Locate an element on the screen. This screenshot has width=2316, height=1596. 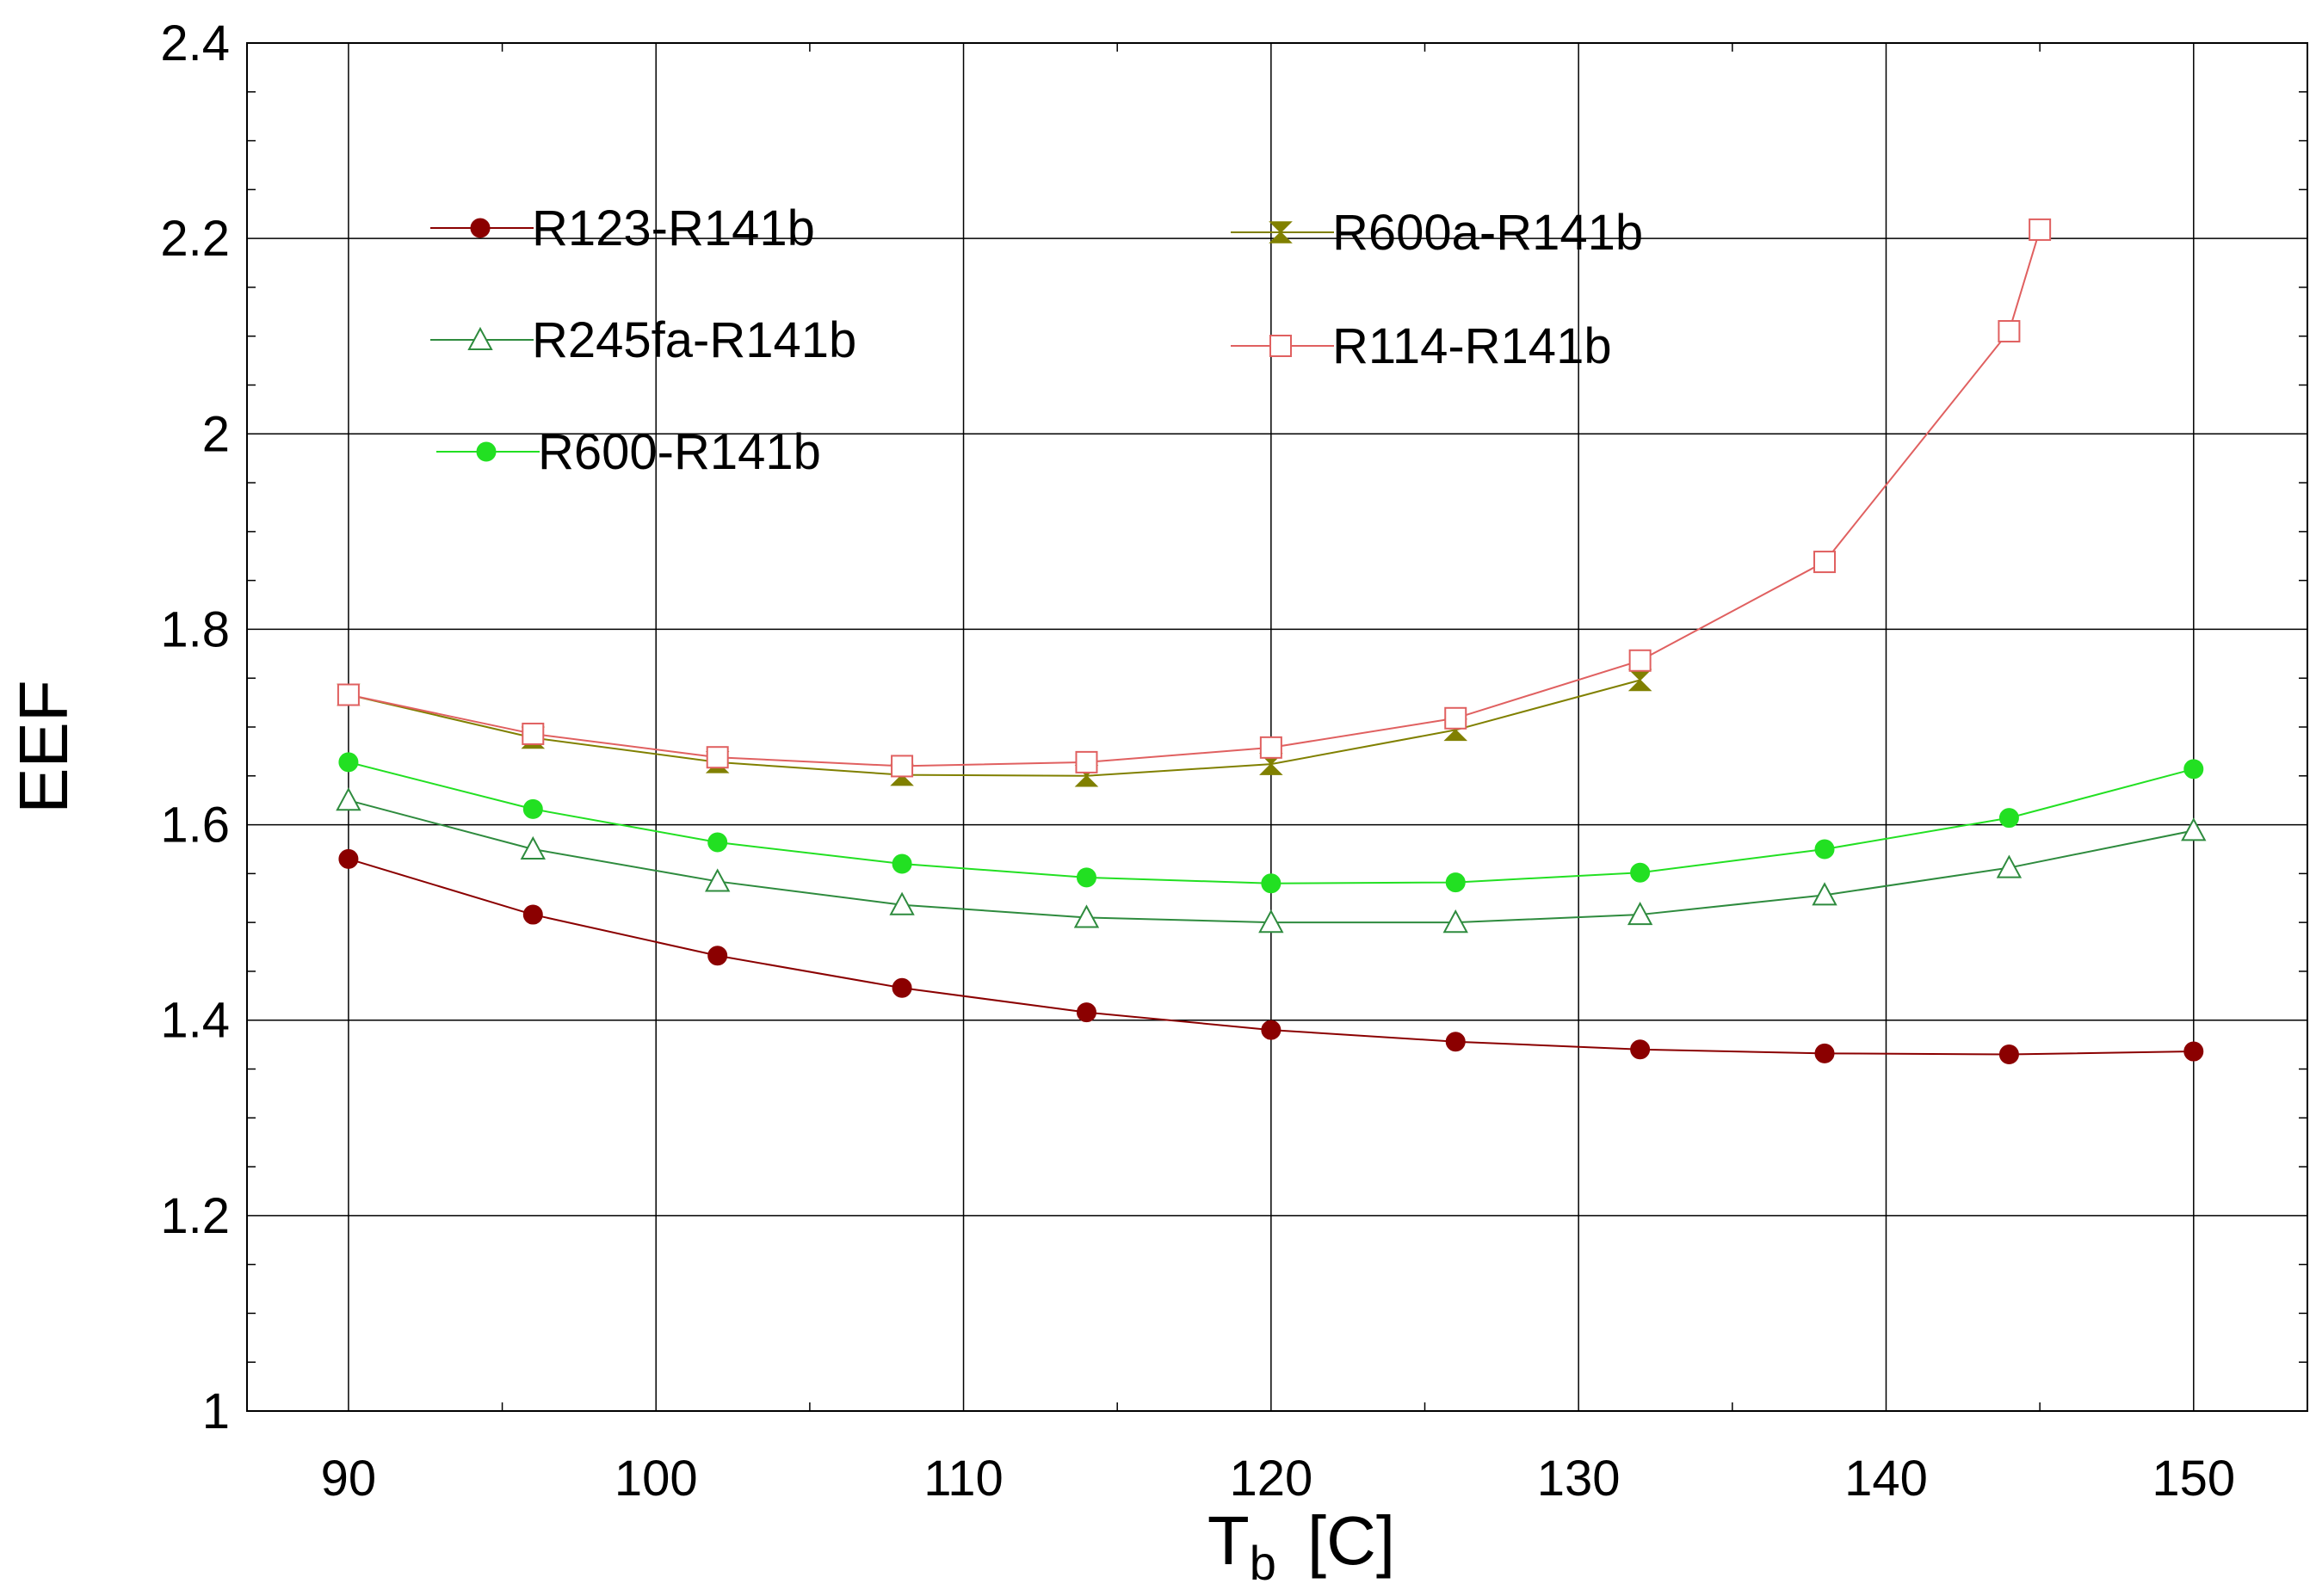
series-line is located at coordinates (994, 728).